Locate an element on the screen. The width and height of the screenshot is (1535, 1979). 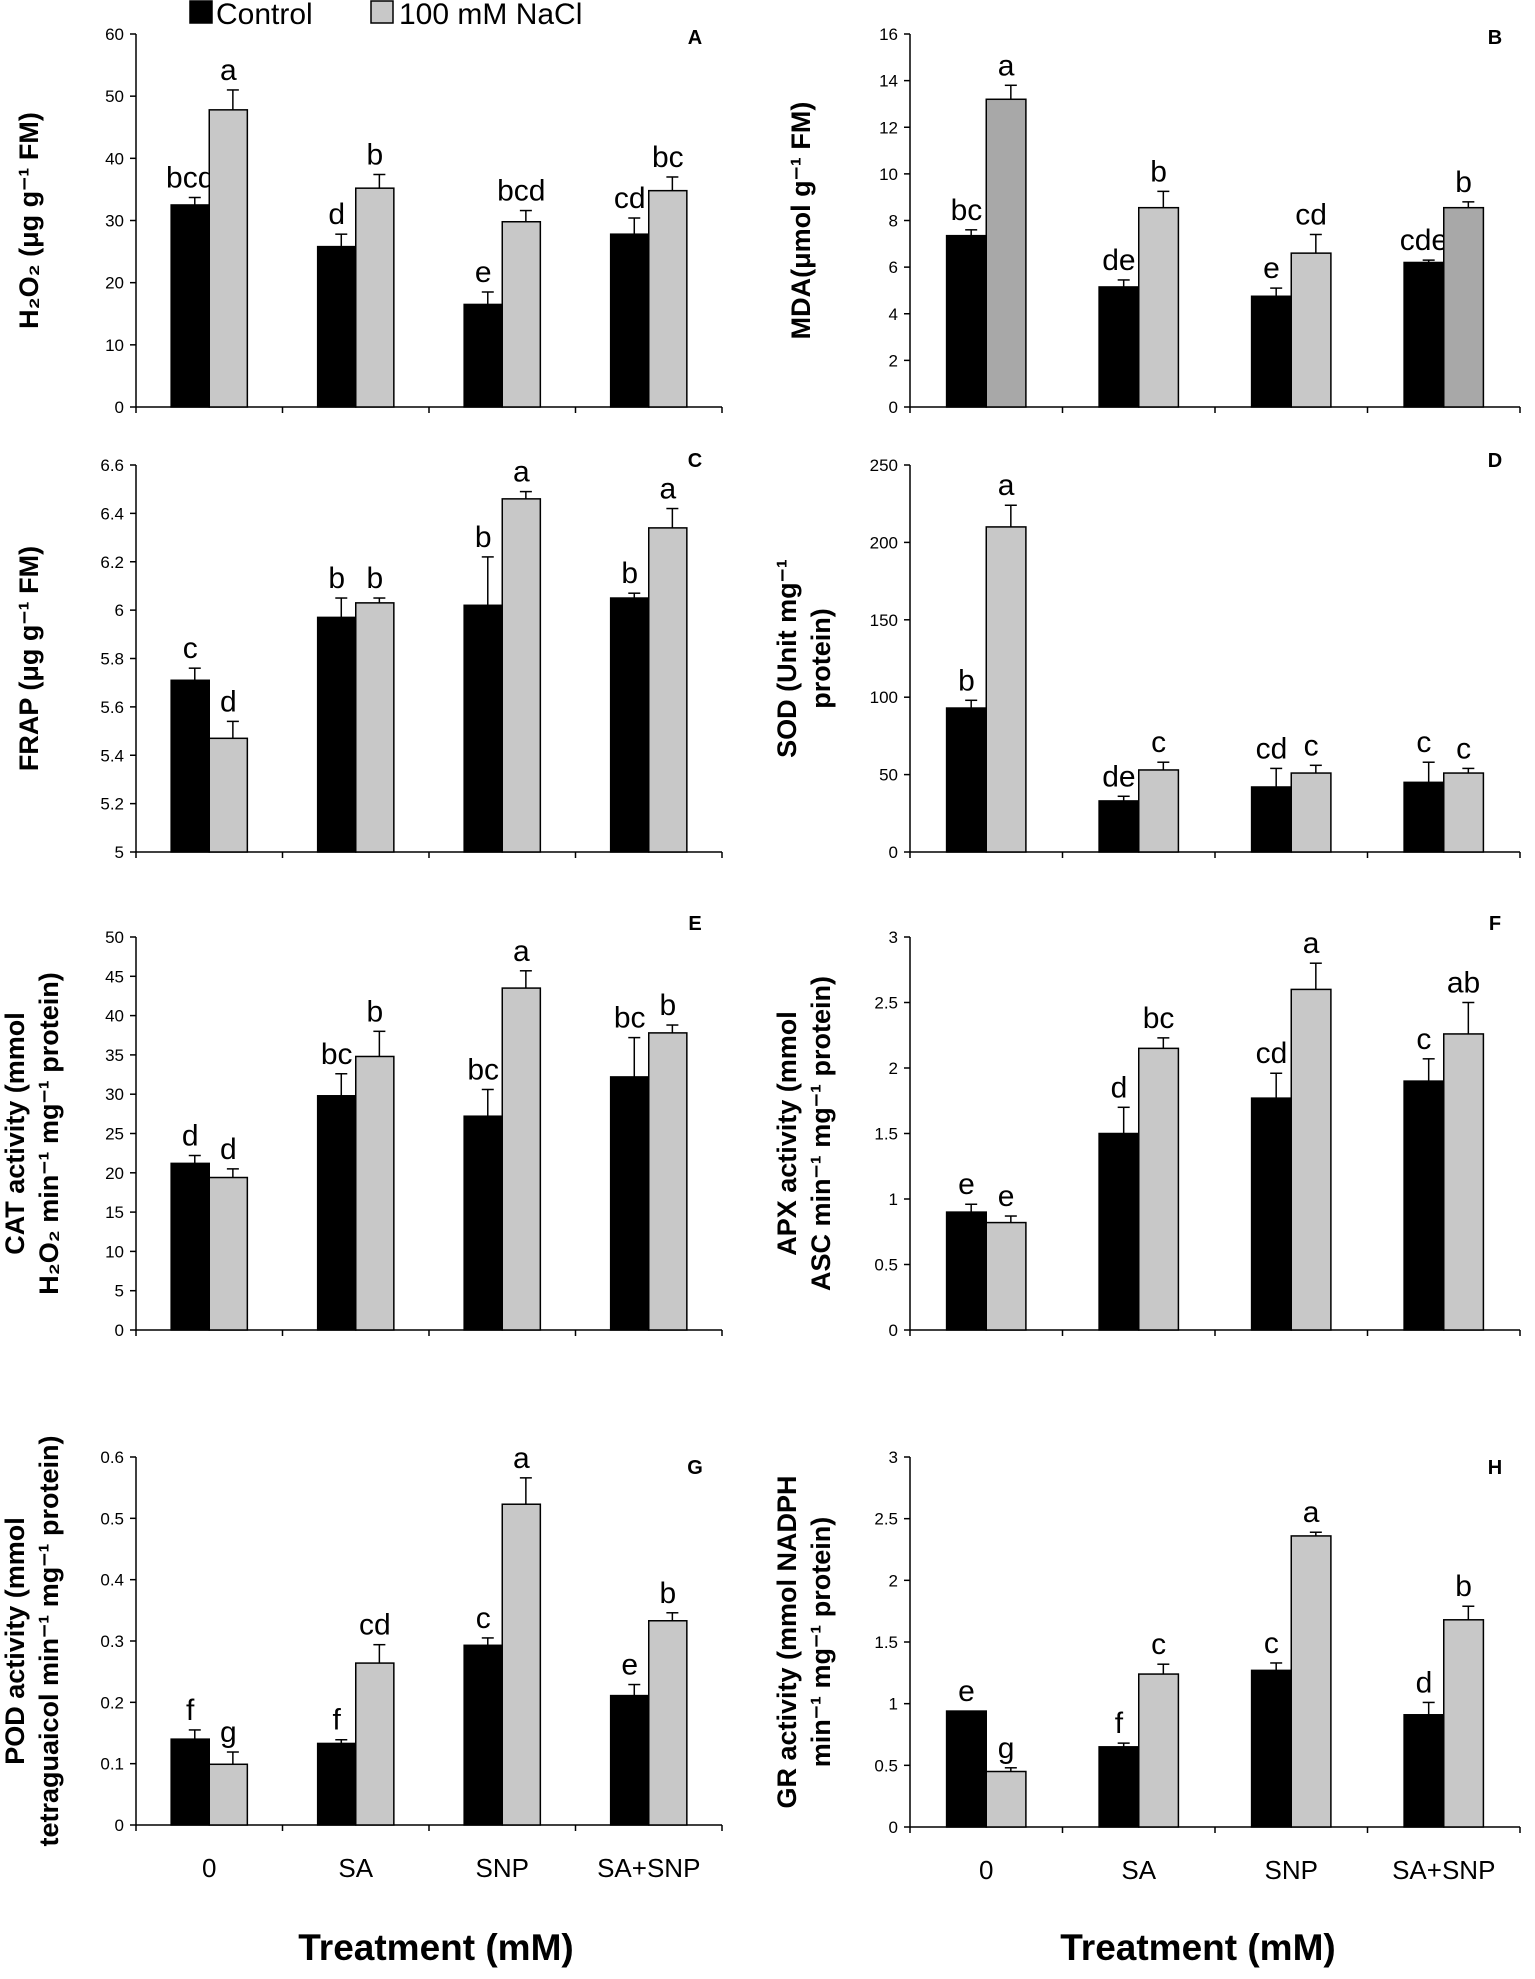
panel-letter: B is located at coordinates (1495, 38).